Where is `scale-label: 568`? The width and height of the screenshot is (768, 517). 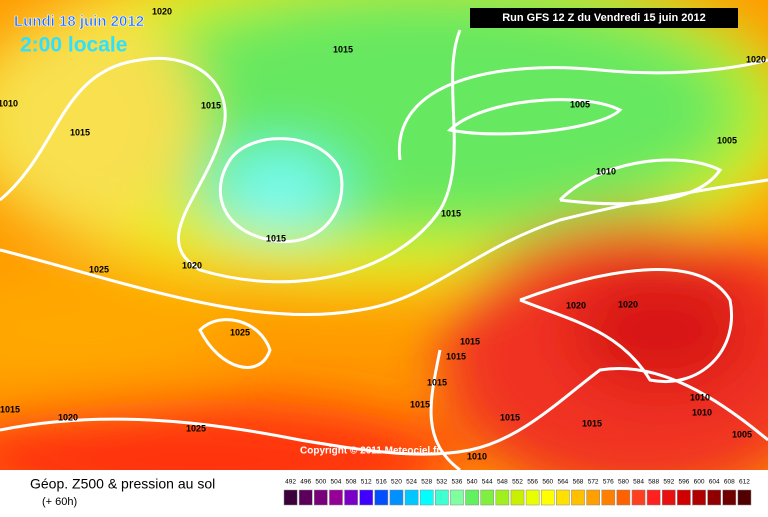
scale-label: 568 is located at coordinates (578, 482).